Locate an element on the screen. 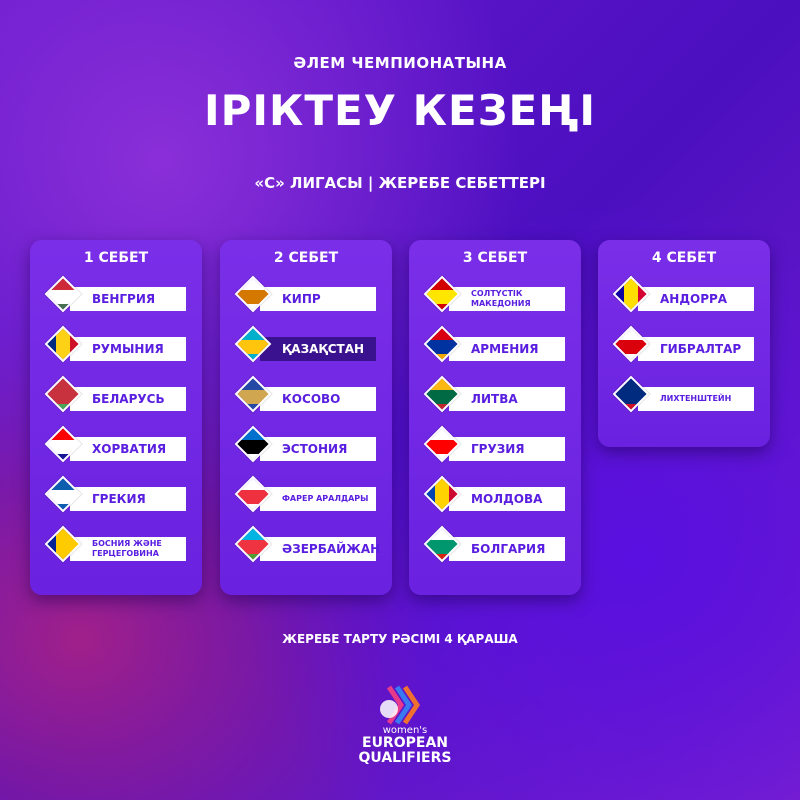 Image resolution: width=800 pixels, height=800 pixels. team-item: РУМЫНИЯ is located at coordinates (116, 347).